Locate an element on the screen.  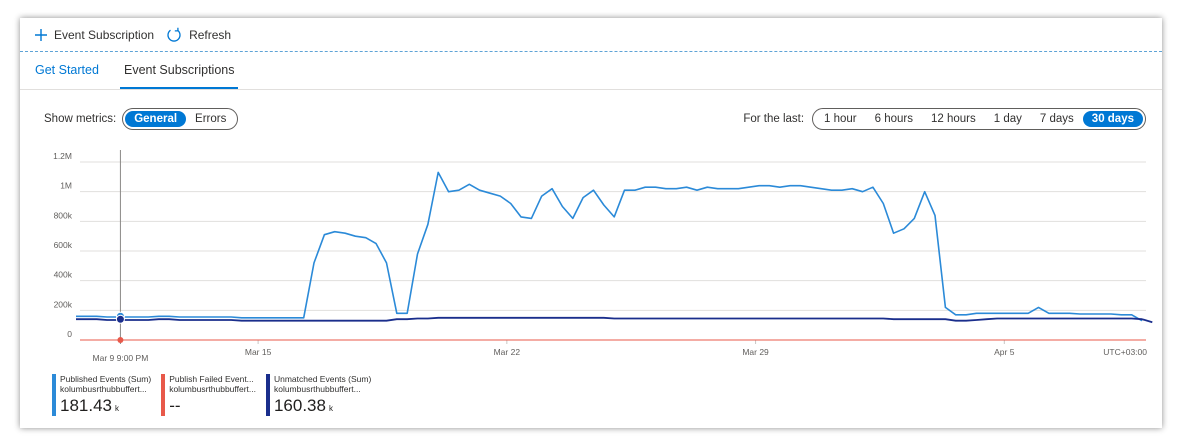
range-option-1-day: 1 day is located at coordinates (1007, 119).